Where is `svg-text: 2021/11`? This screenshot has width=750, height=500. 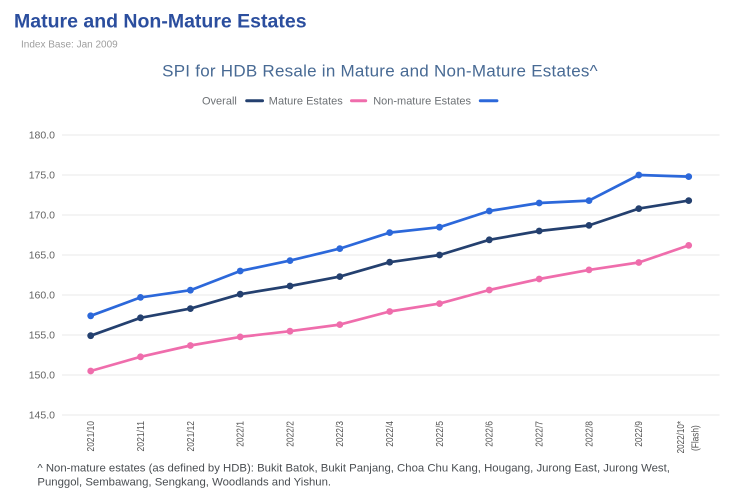 svg-text: 2021/11 is located at coordinates (141, 436).